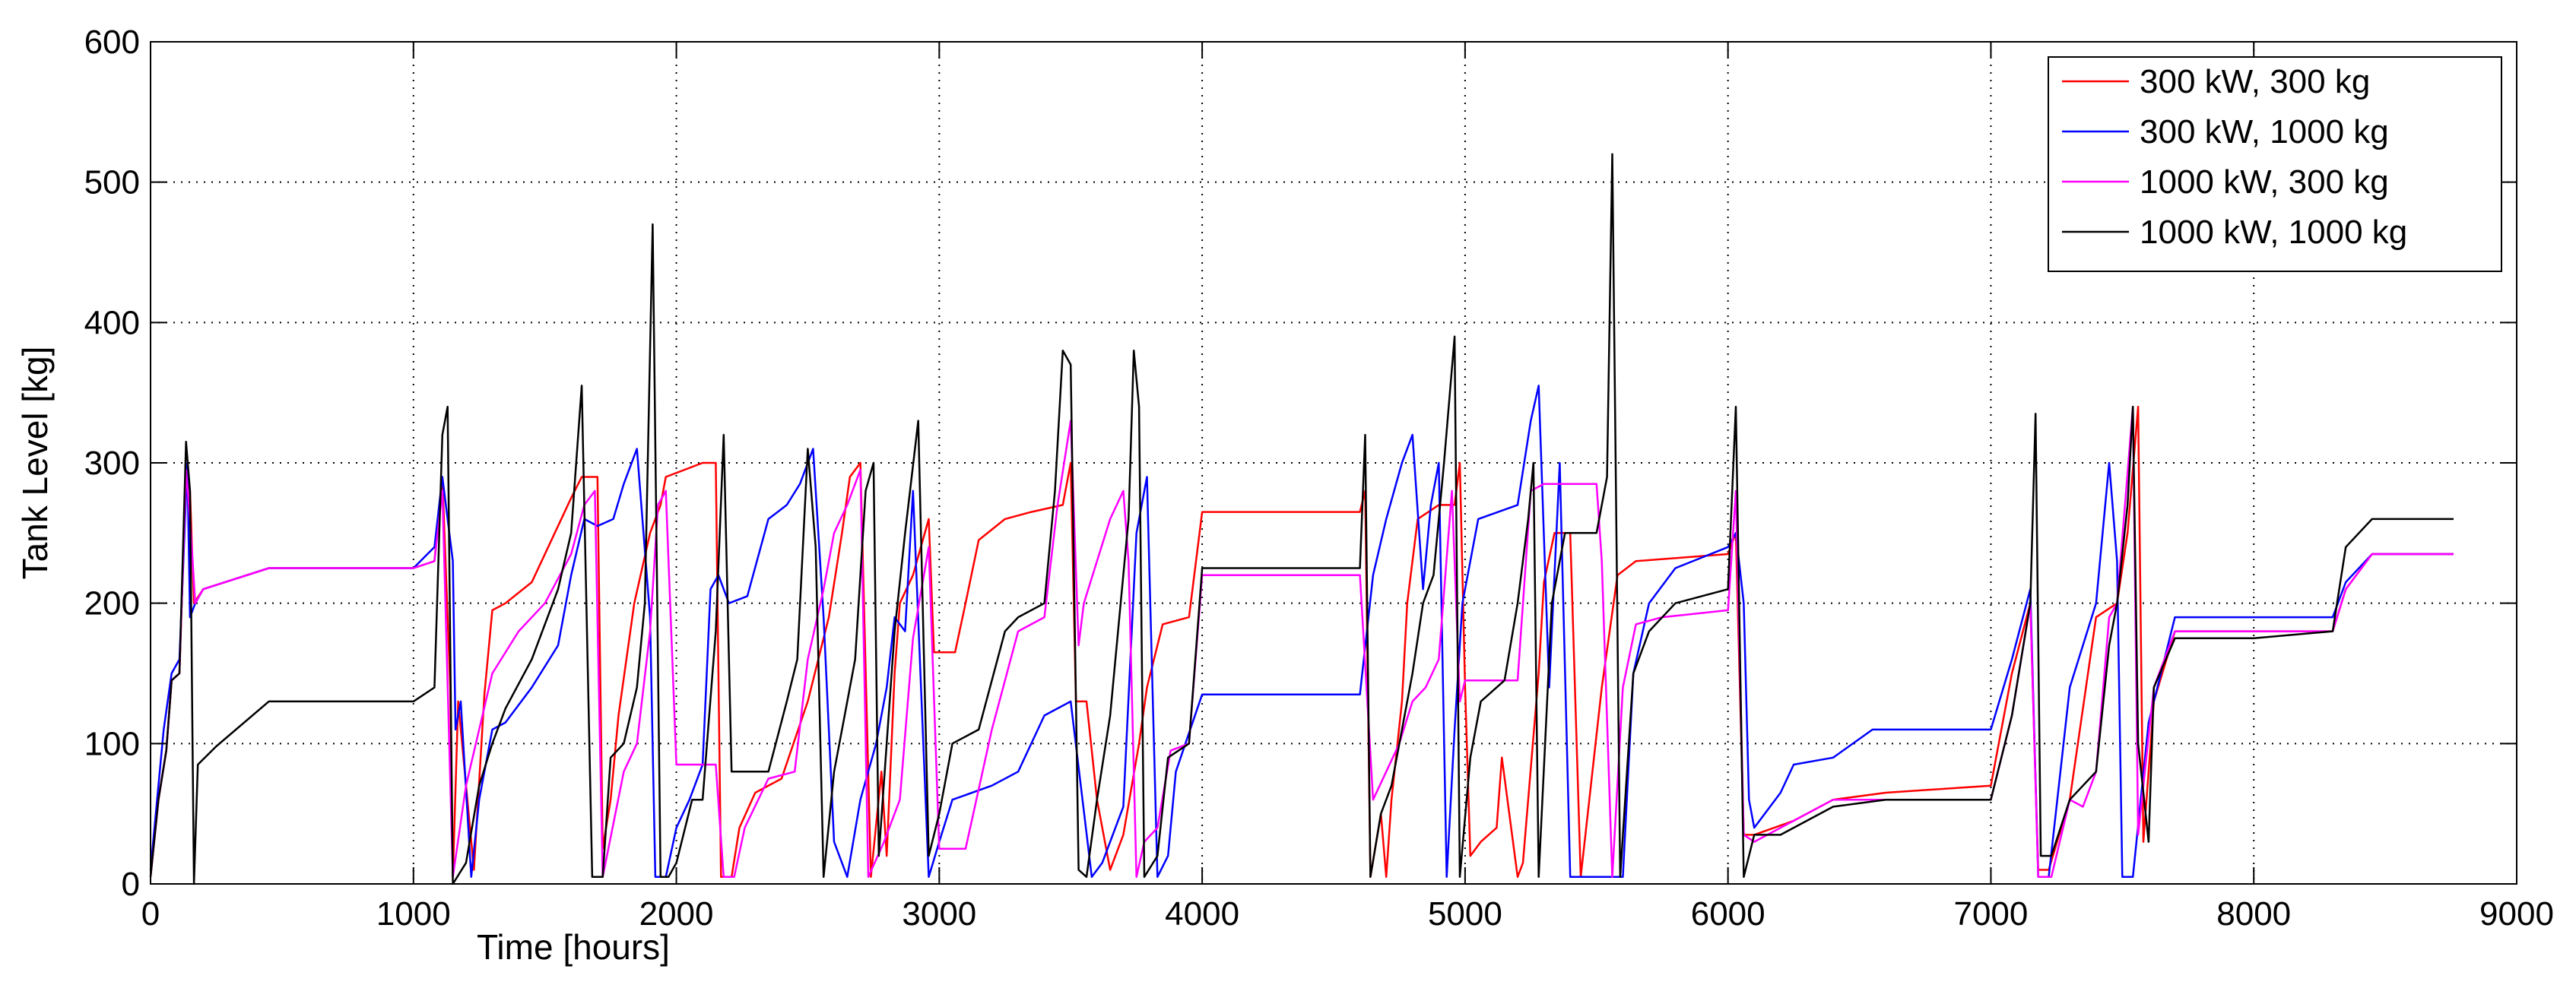 The image size is (2576, 1004). What do you see at coordinates (1347, 914) in the screenshot?
I see `x-tick-labels: 0 1000 2000 3000 4000 5000 6000 7000 8000 9000` at bounding box center [1347, 914].